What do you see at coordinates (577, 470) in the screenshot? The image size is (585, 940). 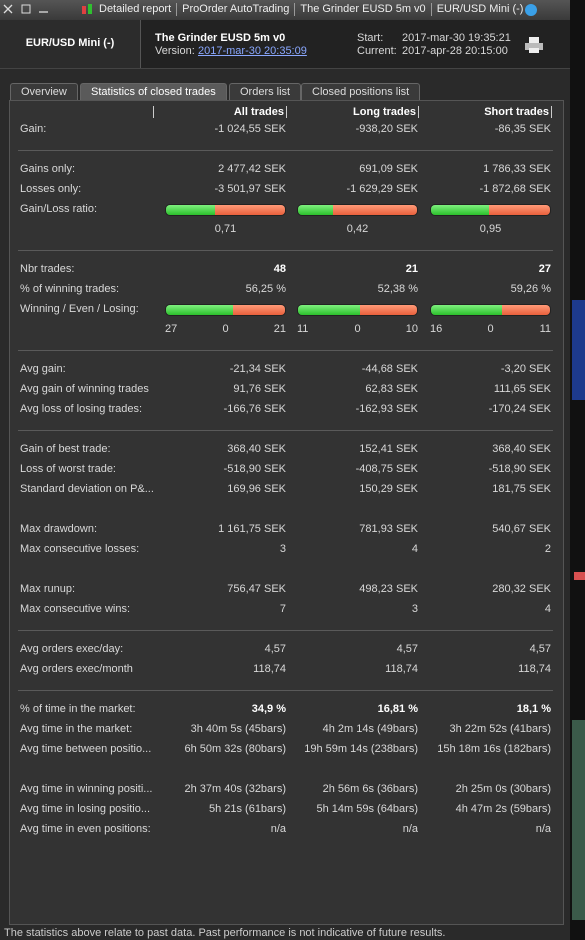 I see `background-window` at bounding box center [577, 470].